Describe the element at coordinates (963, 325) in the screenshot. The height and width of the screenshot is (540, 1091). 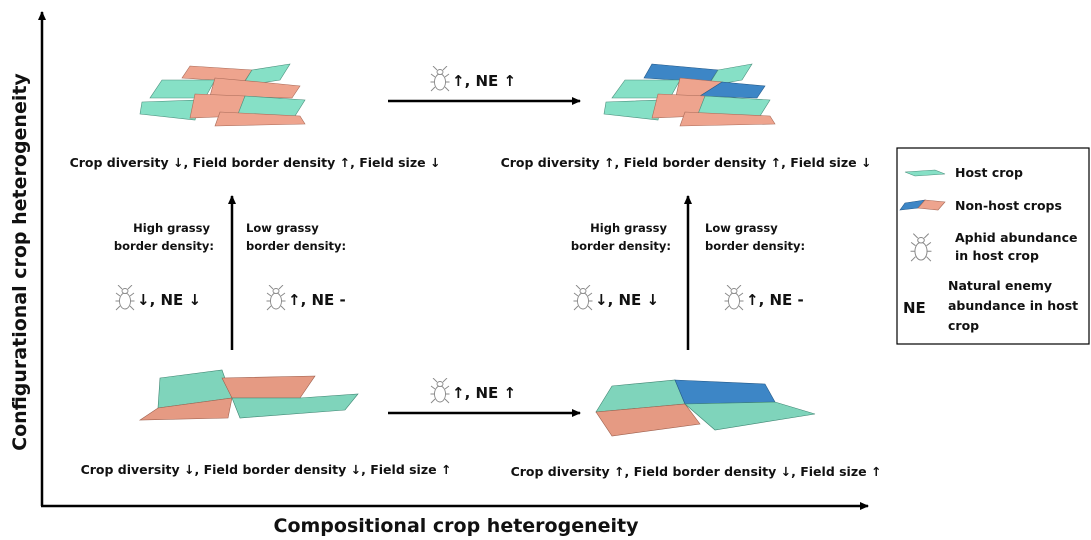
I see `label-line: crop` at that location.